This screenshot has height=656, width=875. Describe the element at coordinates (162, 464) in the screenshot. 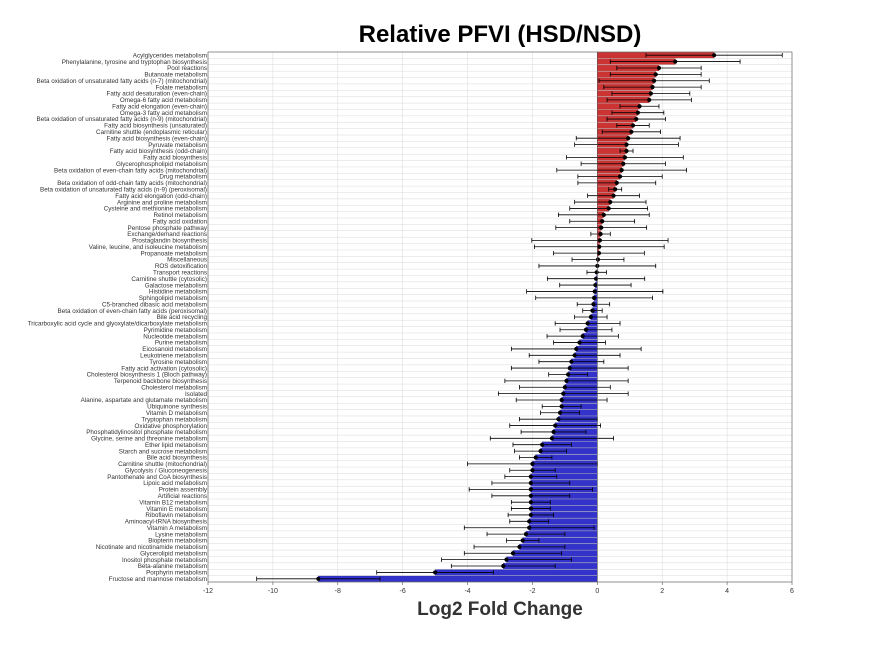

I see `category-label: Carnitine shuttle (mitochondrial)` at that location.